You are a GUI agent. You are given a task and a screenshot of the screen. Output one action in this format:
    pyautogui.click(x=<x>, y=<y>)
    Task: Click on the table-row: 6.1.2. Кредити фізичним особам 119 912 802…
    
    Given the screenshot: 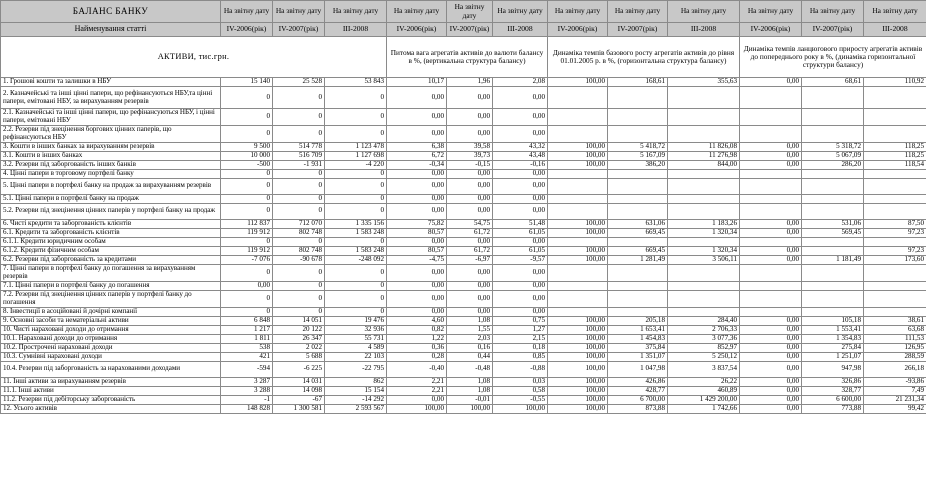 What is the action you would take?
    pyautogui.click(x=463, y=250)
    